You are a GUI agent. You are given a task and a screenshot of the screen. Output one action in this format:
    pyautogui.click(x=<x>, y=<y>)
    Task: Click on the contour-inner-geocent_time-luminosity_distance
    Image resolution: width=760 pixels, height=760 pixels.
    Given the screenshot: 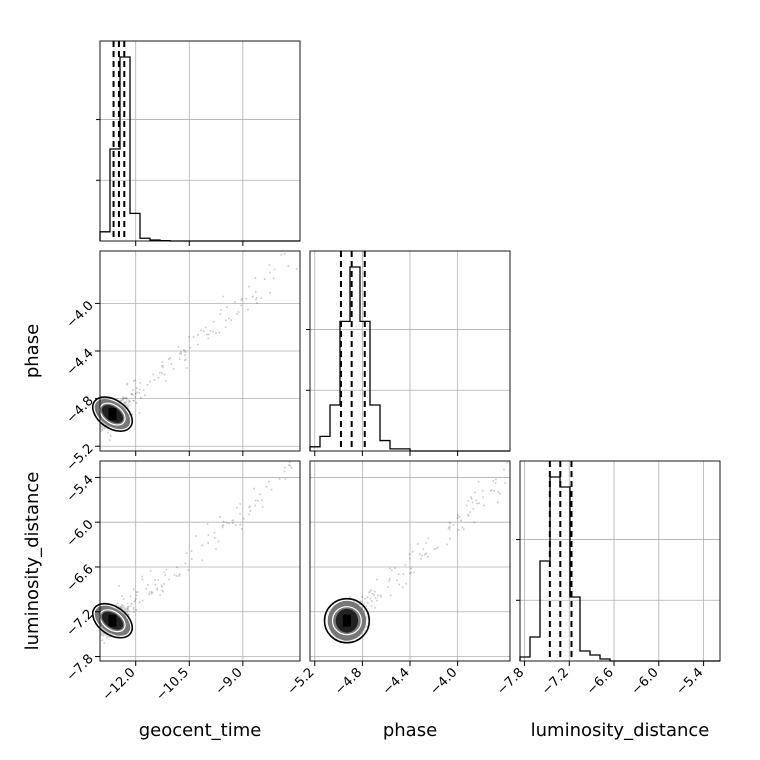 What is the action you would take?
    pyautogui.click(x=112, y=621)
    